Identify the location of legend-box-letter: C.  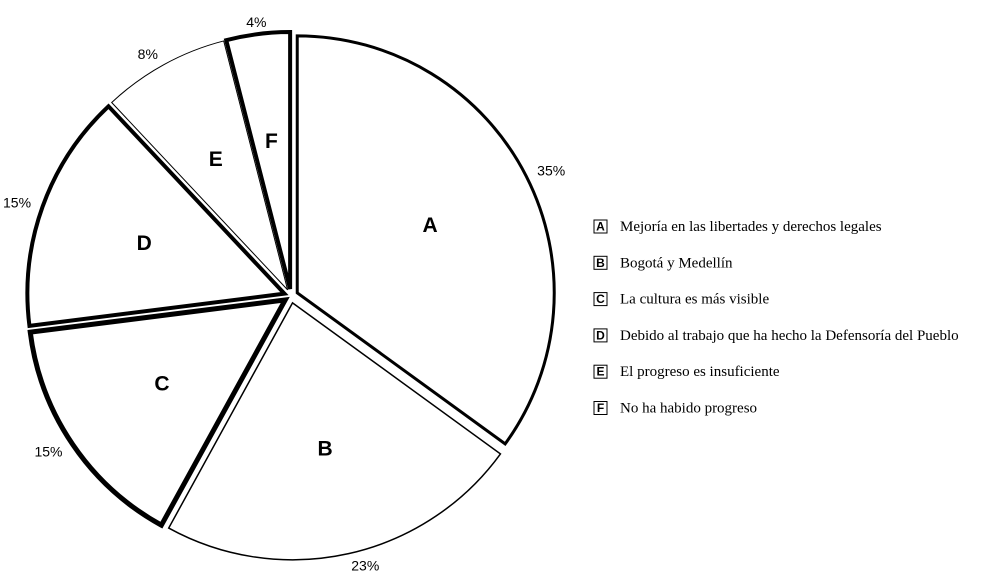
(600, 299).